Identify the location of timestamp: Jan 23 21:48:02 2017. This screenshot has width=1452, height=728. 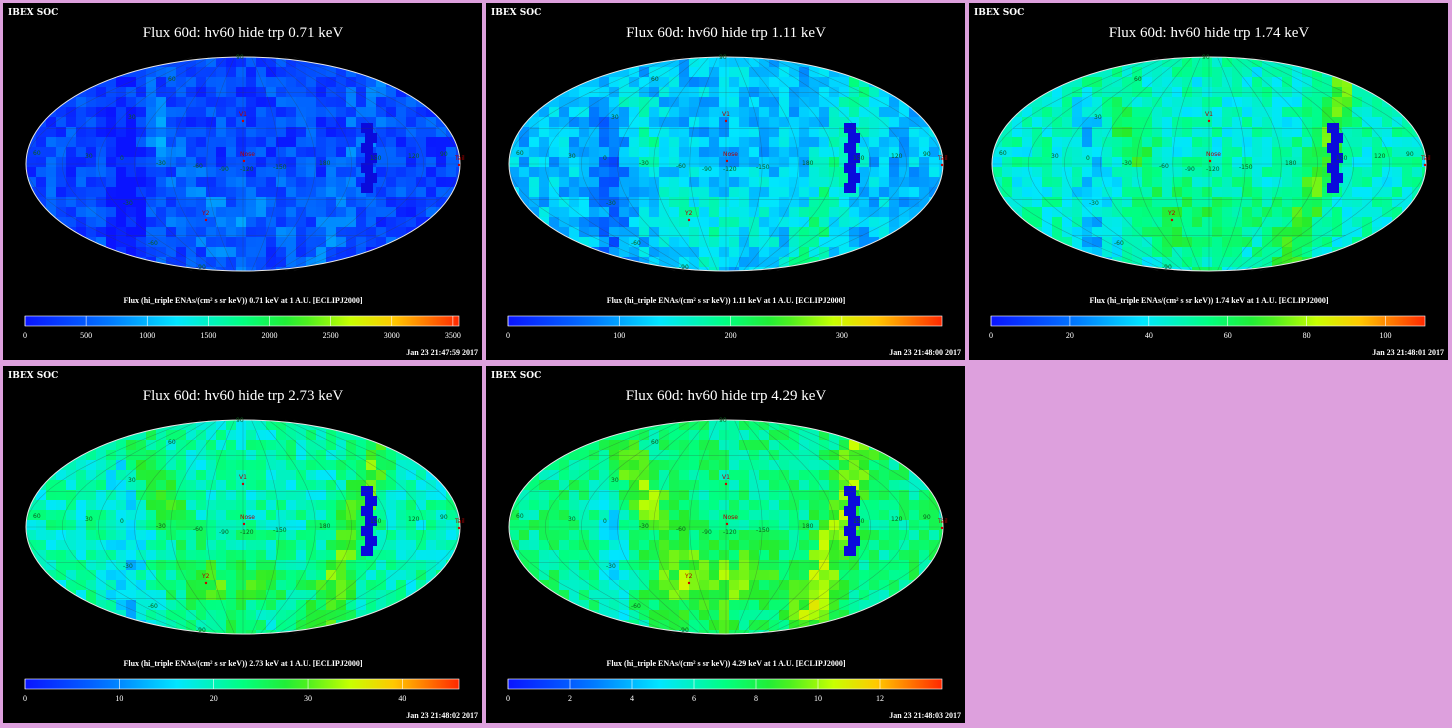
(442, 715).